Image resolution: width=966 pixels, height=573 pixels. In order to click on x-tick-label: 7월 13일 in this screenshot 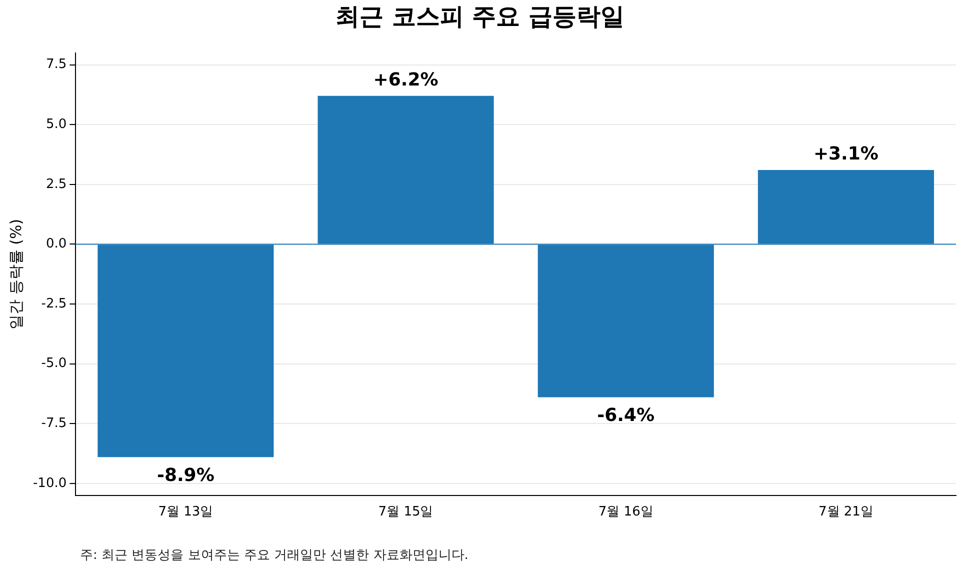, I will do `click(186, 512)`.